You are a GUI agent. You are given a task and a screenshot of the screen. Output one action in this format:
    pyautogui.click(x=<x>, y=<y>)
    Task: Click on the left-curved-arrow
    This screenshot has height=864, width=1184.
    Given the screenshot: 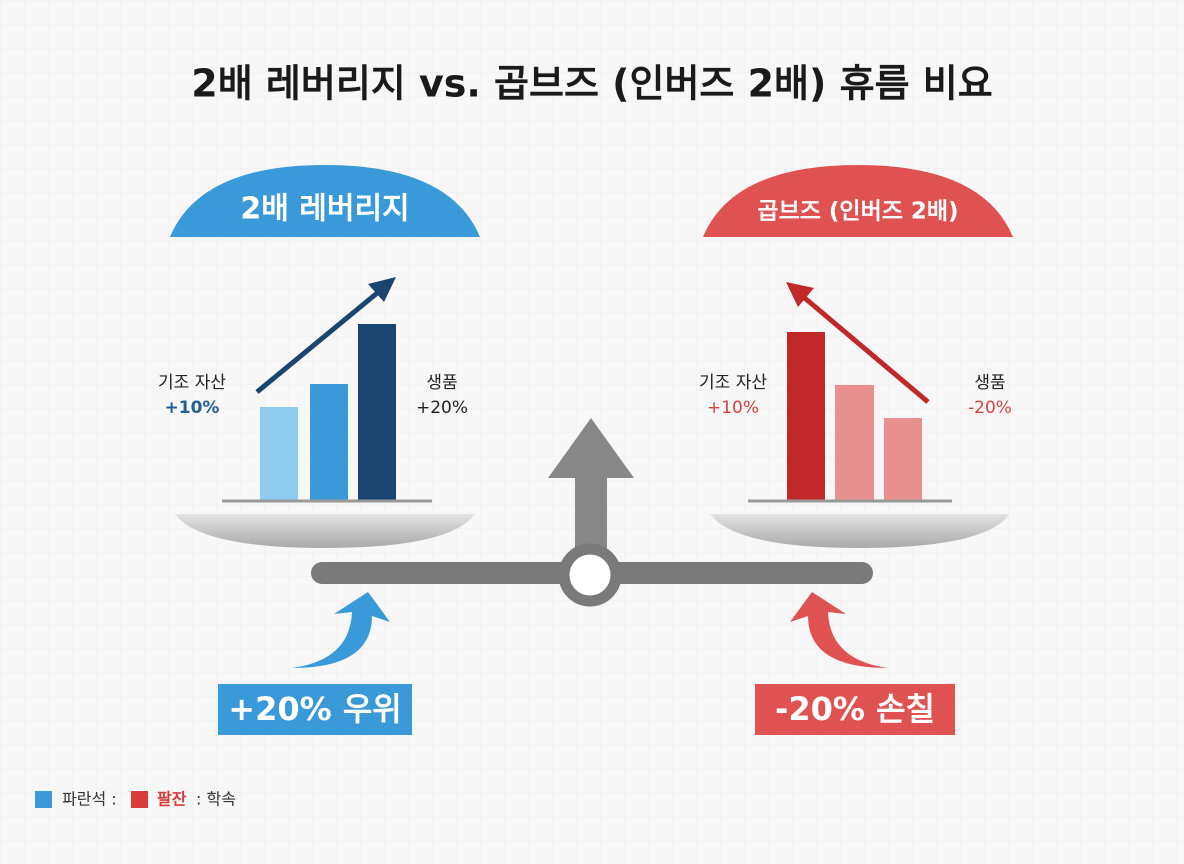 What is the action you would take?
    pyautogui.click(x=341, y=630)
    